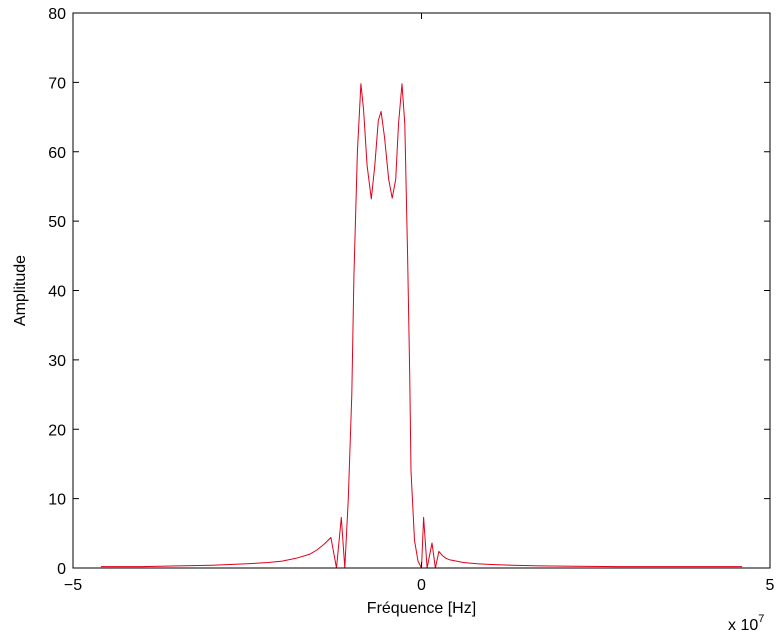  Describe the element at coordinates (761, 619) in the screenshot. I see `x-axis-multiplier-exponent: 7` at that location.